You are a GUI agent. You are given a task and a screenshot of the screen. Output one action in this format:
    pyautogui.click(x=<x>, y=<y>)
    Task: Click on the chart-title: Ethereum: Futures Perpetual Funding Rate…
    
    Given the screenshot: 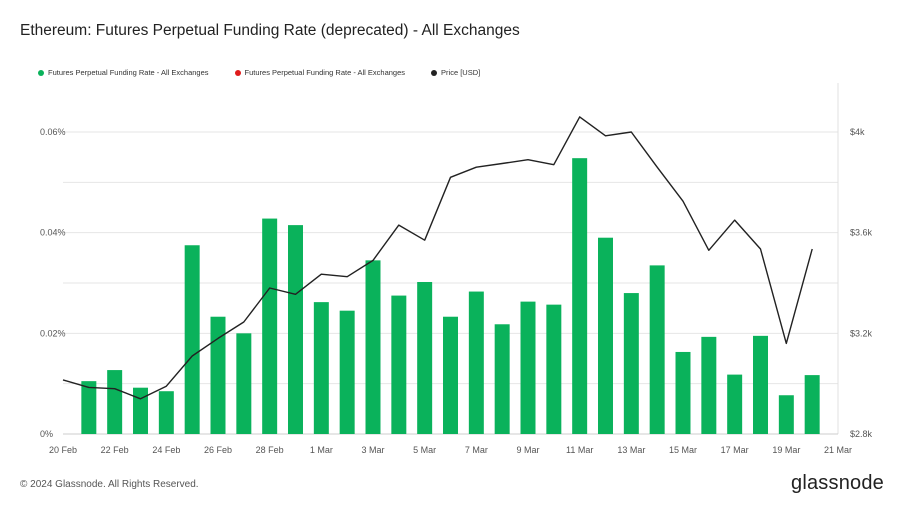 What is the action you would take?
    pyautogui.click(x=270, y=30)
    